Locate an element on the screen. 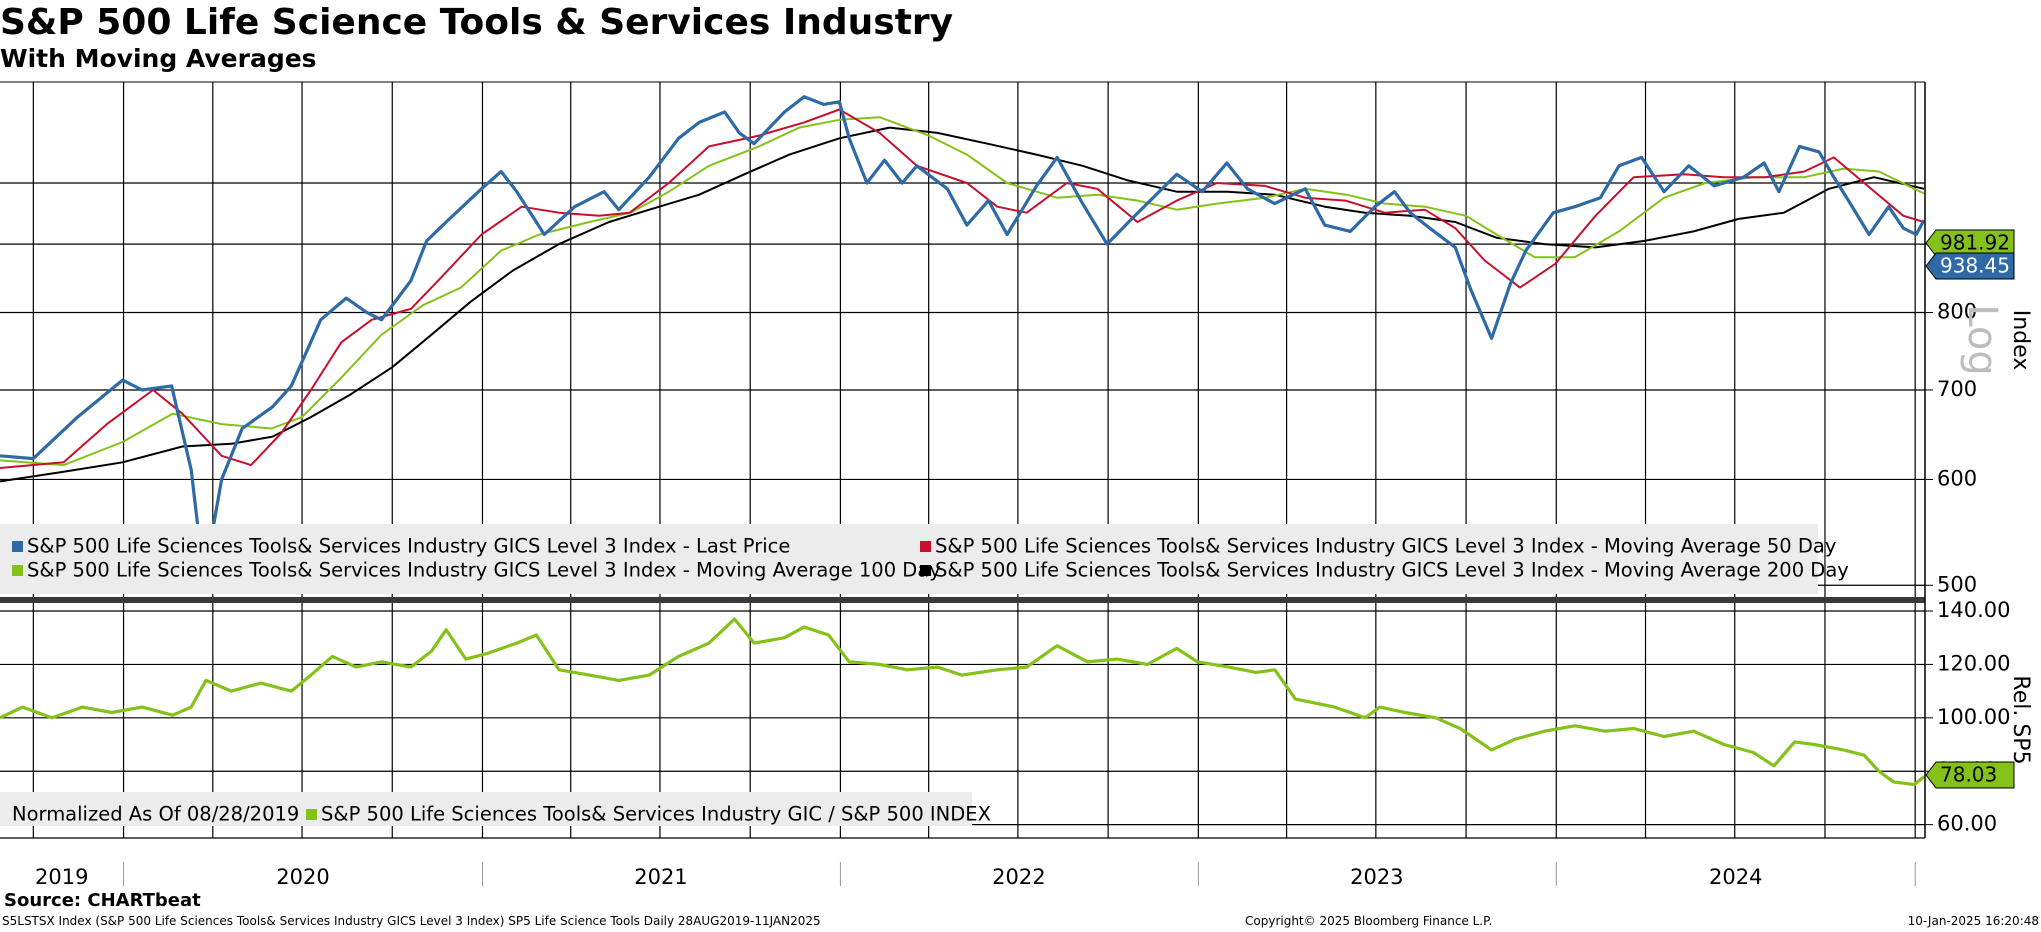  x-tick-label-2020: 2020 is located at coordinates (302, 877).